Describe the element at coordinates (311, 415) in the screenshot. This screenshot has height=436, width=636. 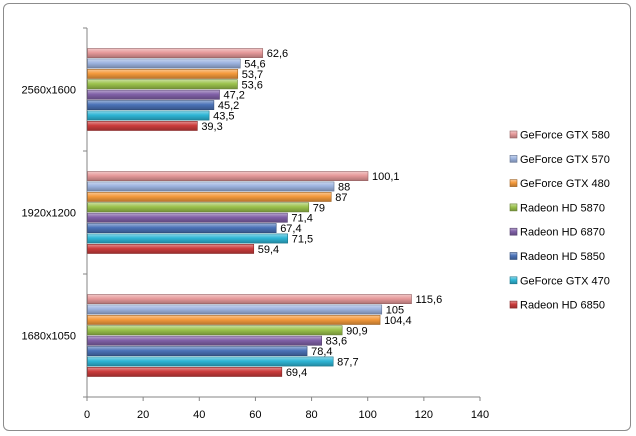
I see `x-tick-label: 80` at that location.